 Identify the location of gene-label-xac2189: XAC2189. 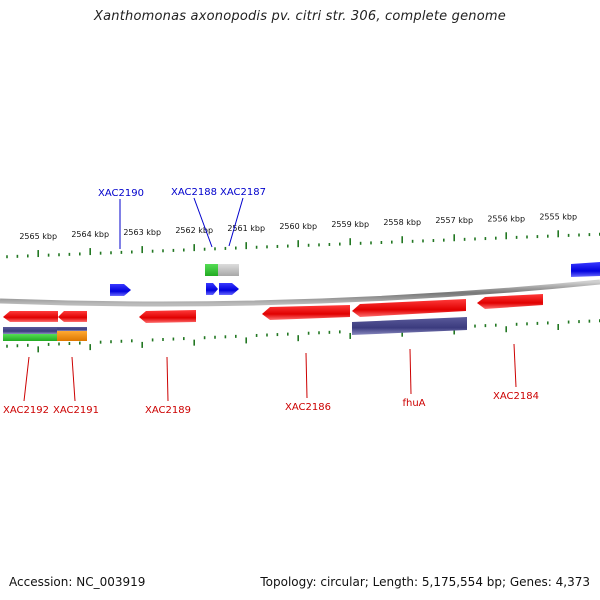
(168, 410).